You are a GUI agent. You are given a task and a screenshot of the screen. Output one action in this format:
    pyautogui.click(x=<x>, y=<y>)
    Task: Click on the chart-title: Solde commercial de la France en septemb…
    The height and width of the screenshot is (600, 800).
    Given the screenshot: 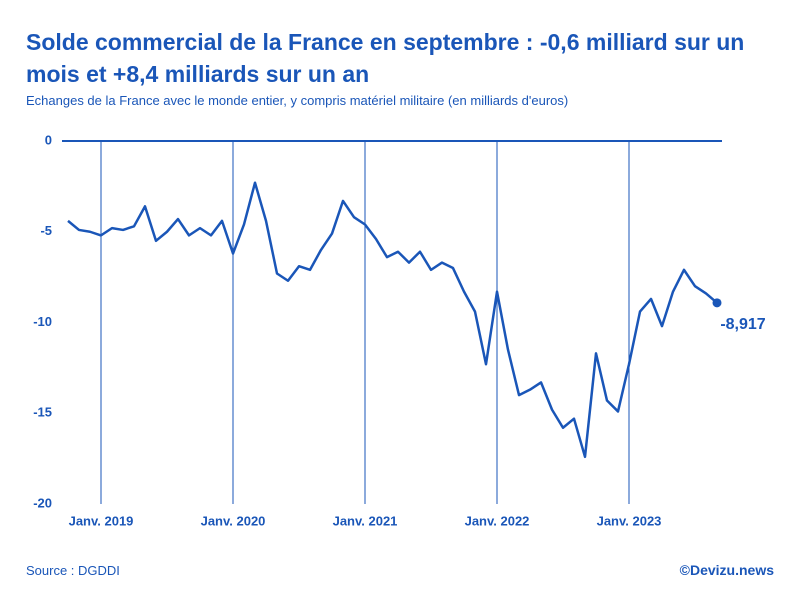 What is the action you would take?
    pyautogui.click(x=385, y=58)
    